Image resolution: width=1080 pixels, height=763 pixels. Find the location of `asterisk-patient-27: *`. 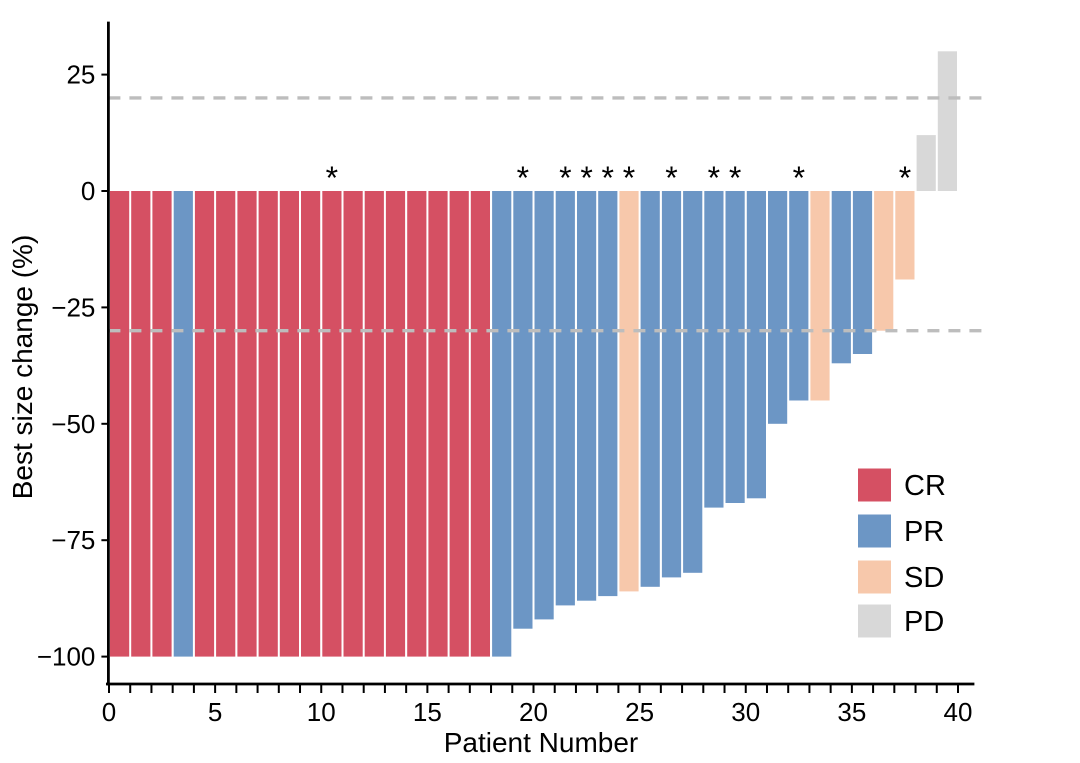

asterisk-patient-27: * is located at coordinates (671, 178).